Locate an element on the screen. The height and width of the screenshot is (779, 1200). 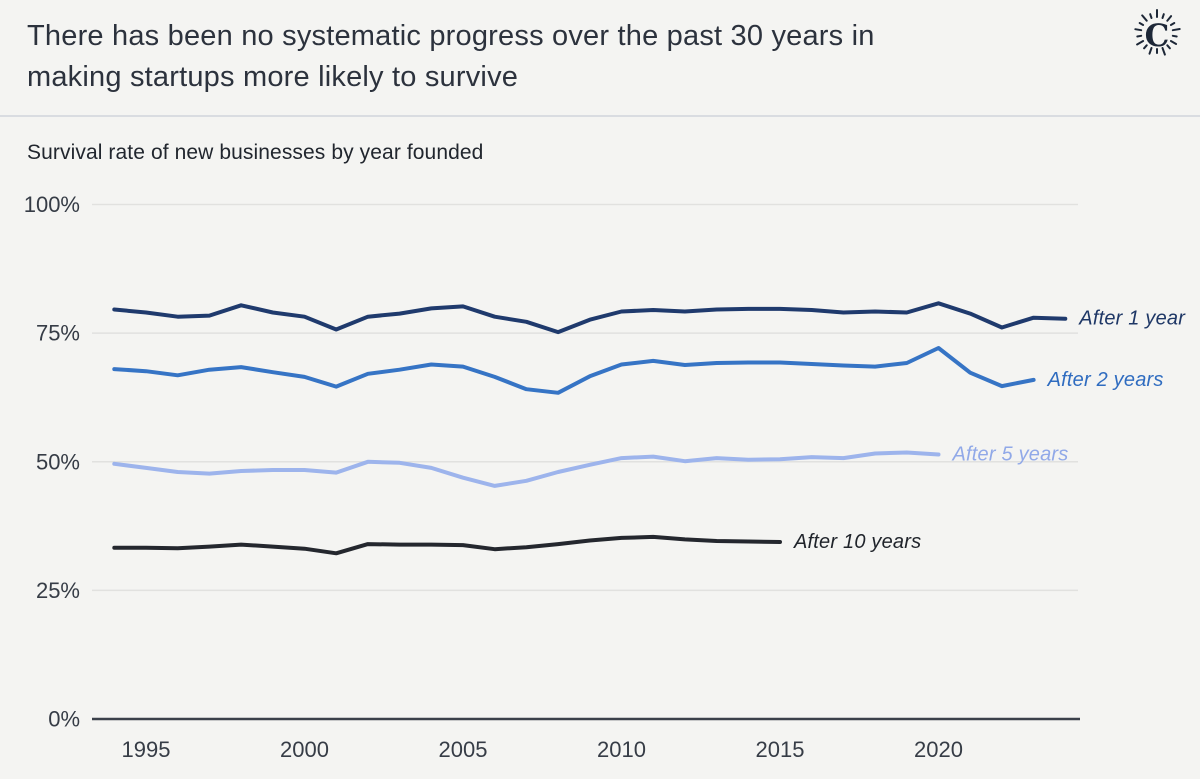
logo-sunburst-rays is located at coordinates (1157, 32).